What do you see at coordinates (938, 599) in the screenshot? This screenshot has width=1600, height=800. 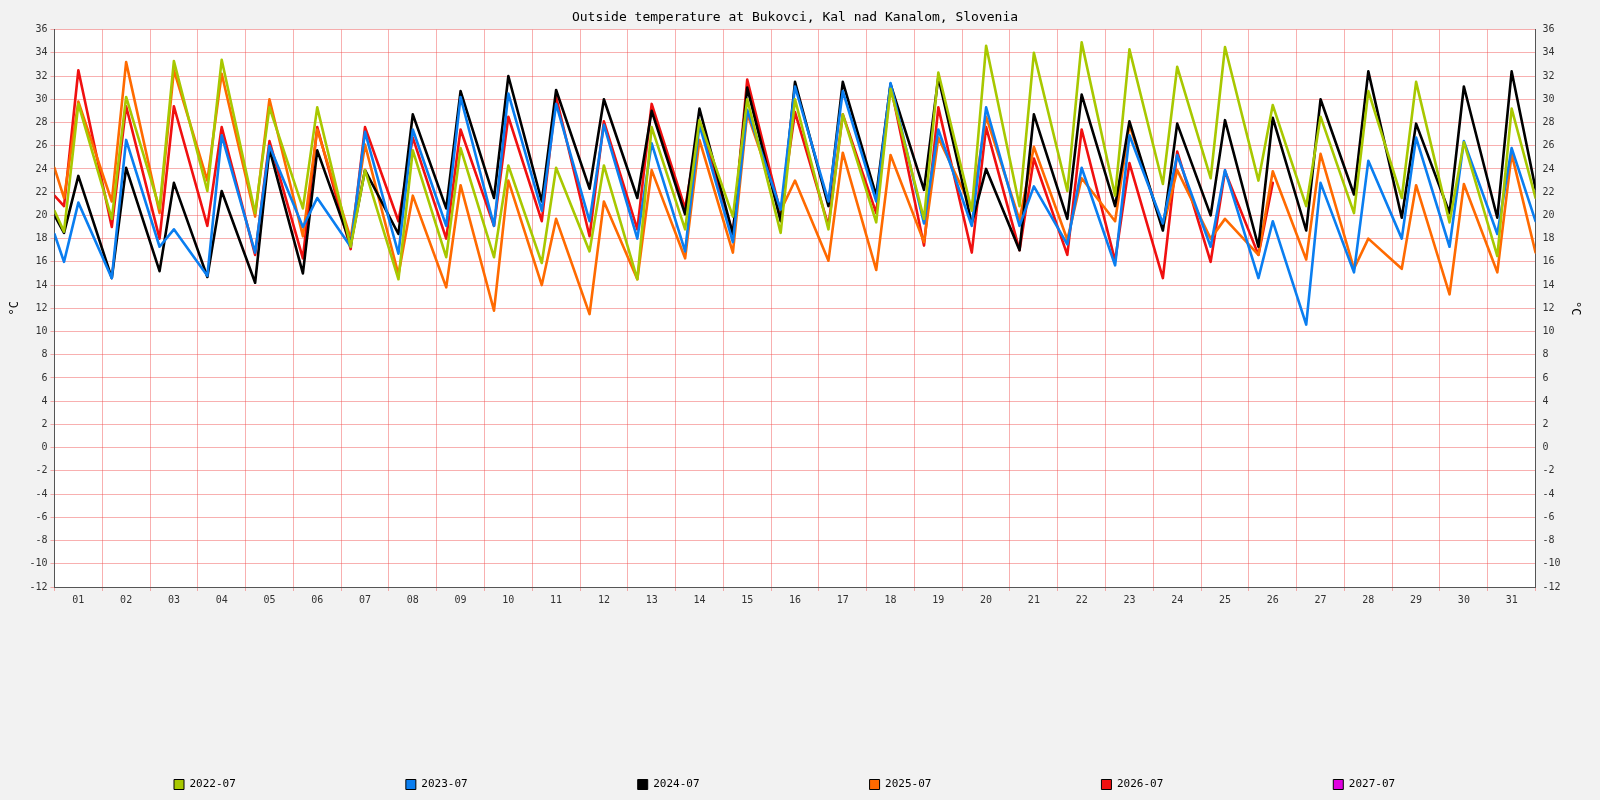 I see `x-tick-label: 19` at bounding box center [938, 599].